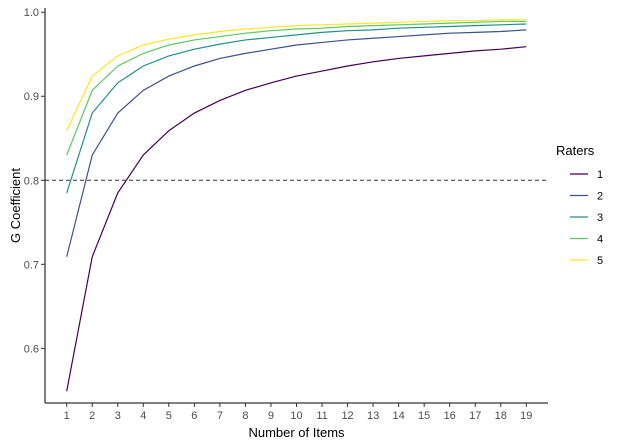 Image resolution: width=624 pixels, height=446 pixels. What do you see at coordinates (586, 218) in the screenshot?
I see `legend: 1 2 3 4 5` at bounding box center [586, 218].